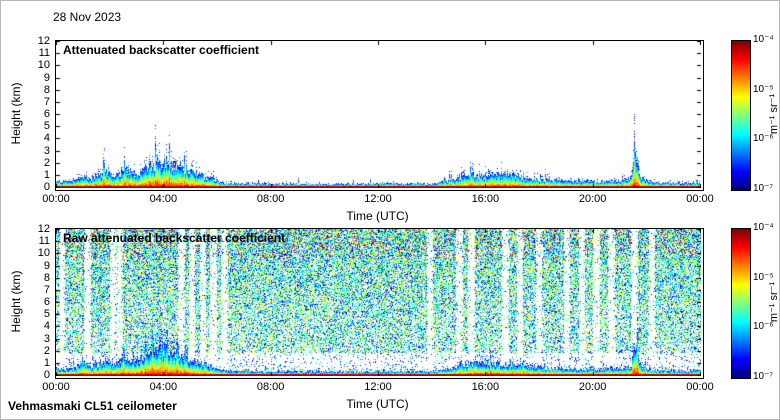 The height and width of the screenshot is (420, 780). Describe the element at coordinates (92, 406) in the screenshot. I see `instrument-label: Vehmasmaki CL51 ceilometer` at that location.